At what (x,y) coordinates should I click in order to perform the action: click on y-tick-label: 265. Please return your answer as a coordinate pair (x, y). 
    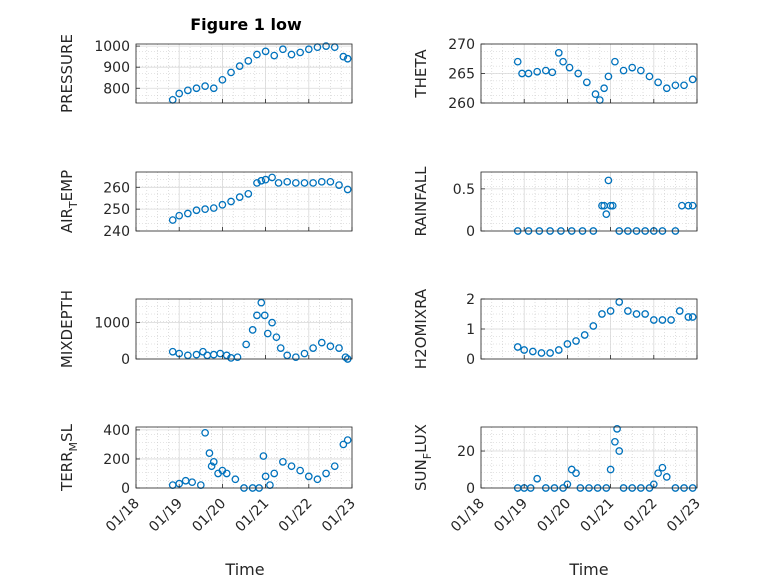
    Looking at the image, I should click on (461, 75).